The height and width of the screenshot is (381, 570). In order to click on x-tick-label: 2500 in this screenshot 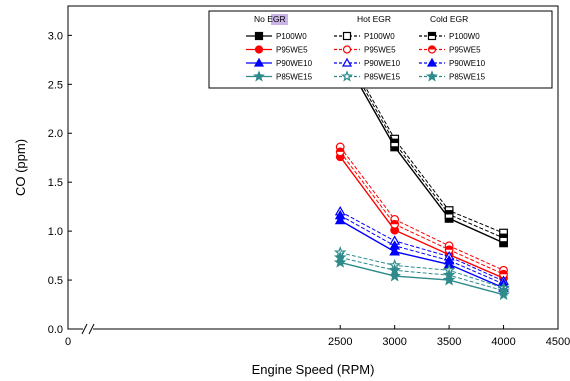, I will do `click(340, 342)`.